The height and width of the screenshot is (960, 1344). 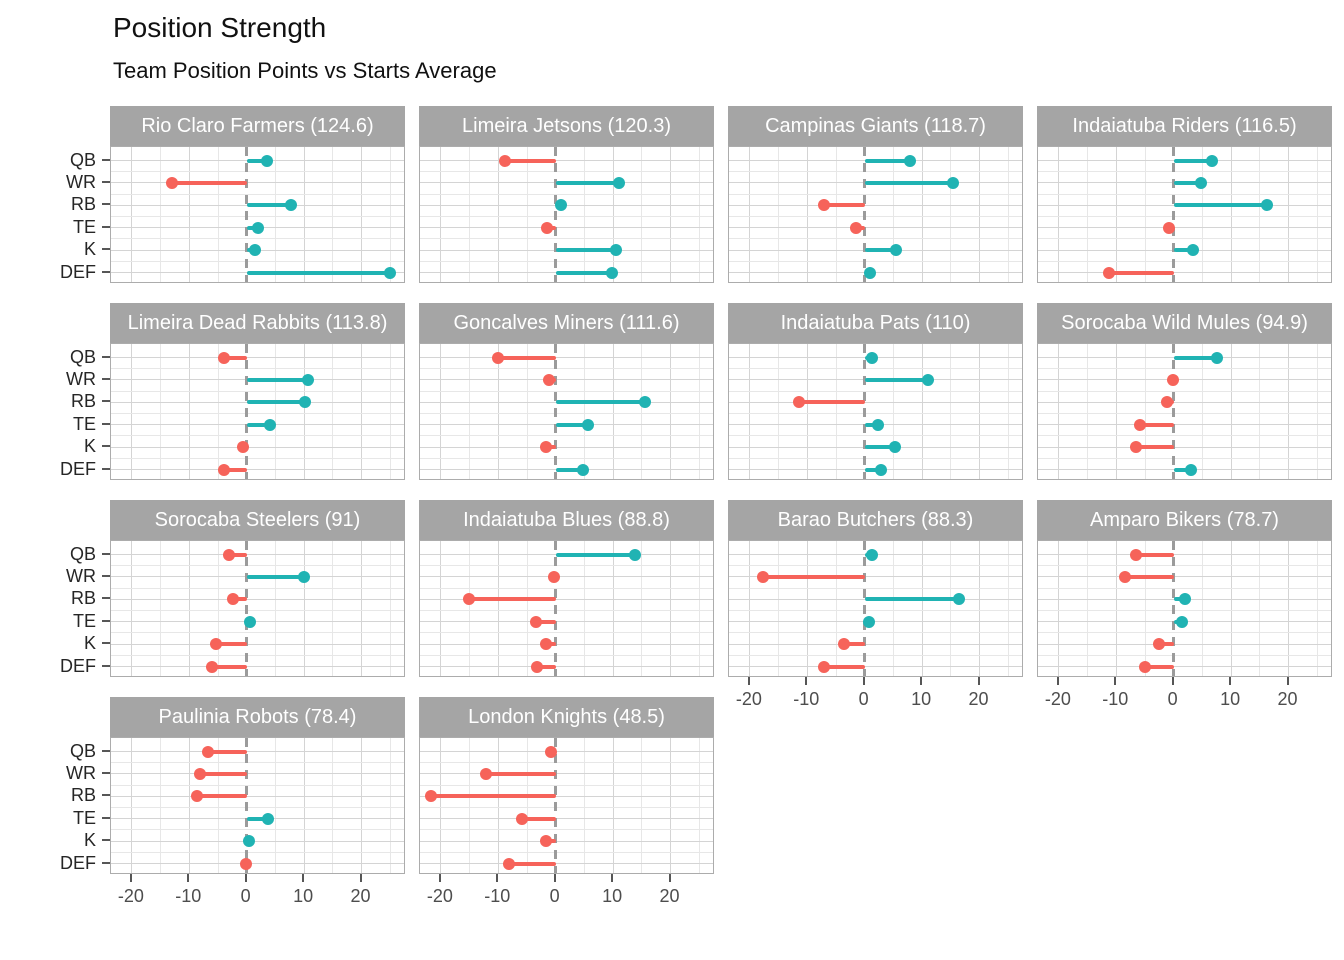 What do you see at coordinates (875, 126) in the screenshot?
I see `facet-title: Campinas Giants (118.7)` at bounding box center [875, 126].